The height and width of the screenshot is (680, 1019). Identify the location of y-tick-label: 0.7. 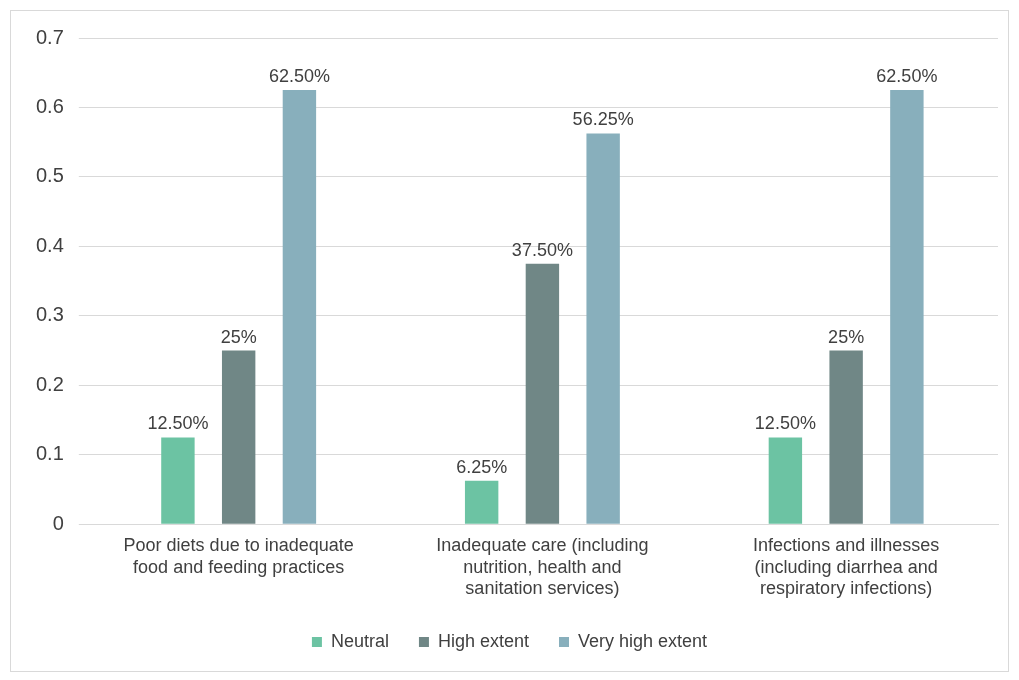
(49, 36).